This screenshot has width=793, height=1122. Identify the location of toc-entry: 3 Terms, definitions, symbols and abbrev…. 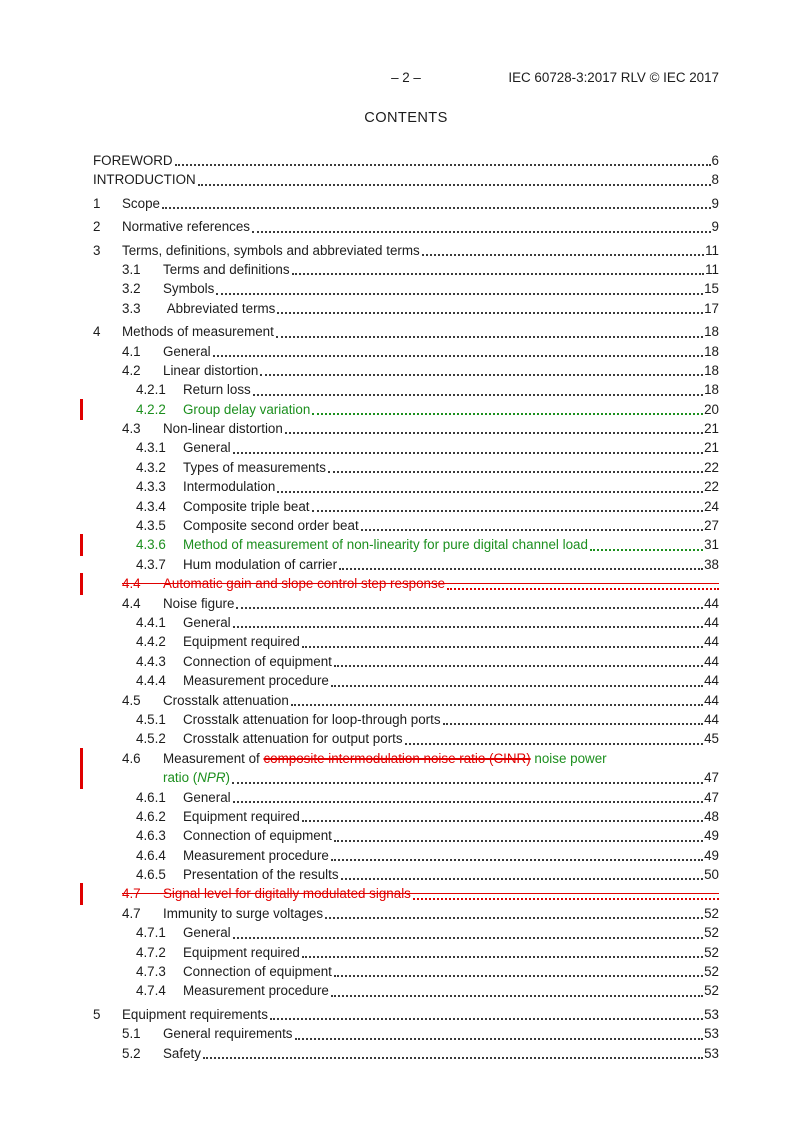
(406, 250).